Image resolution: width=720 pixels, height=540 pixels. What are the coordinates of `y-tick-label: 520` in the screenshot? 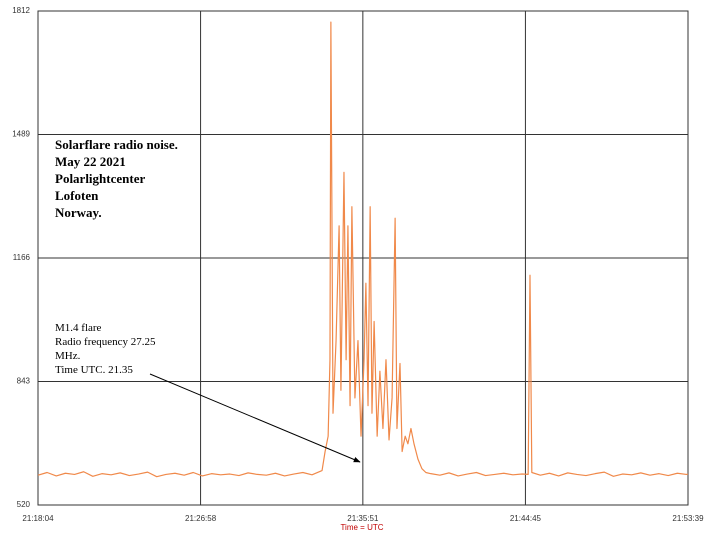 It's located at (24, 504).